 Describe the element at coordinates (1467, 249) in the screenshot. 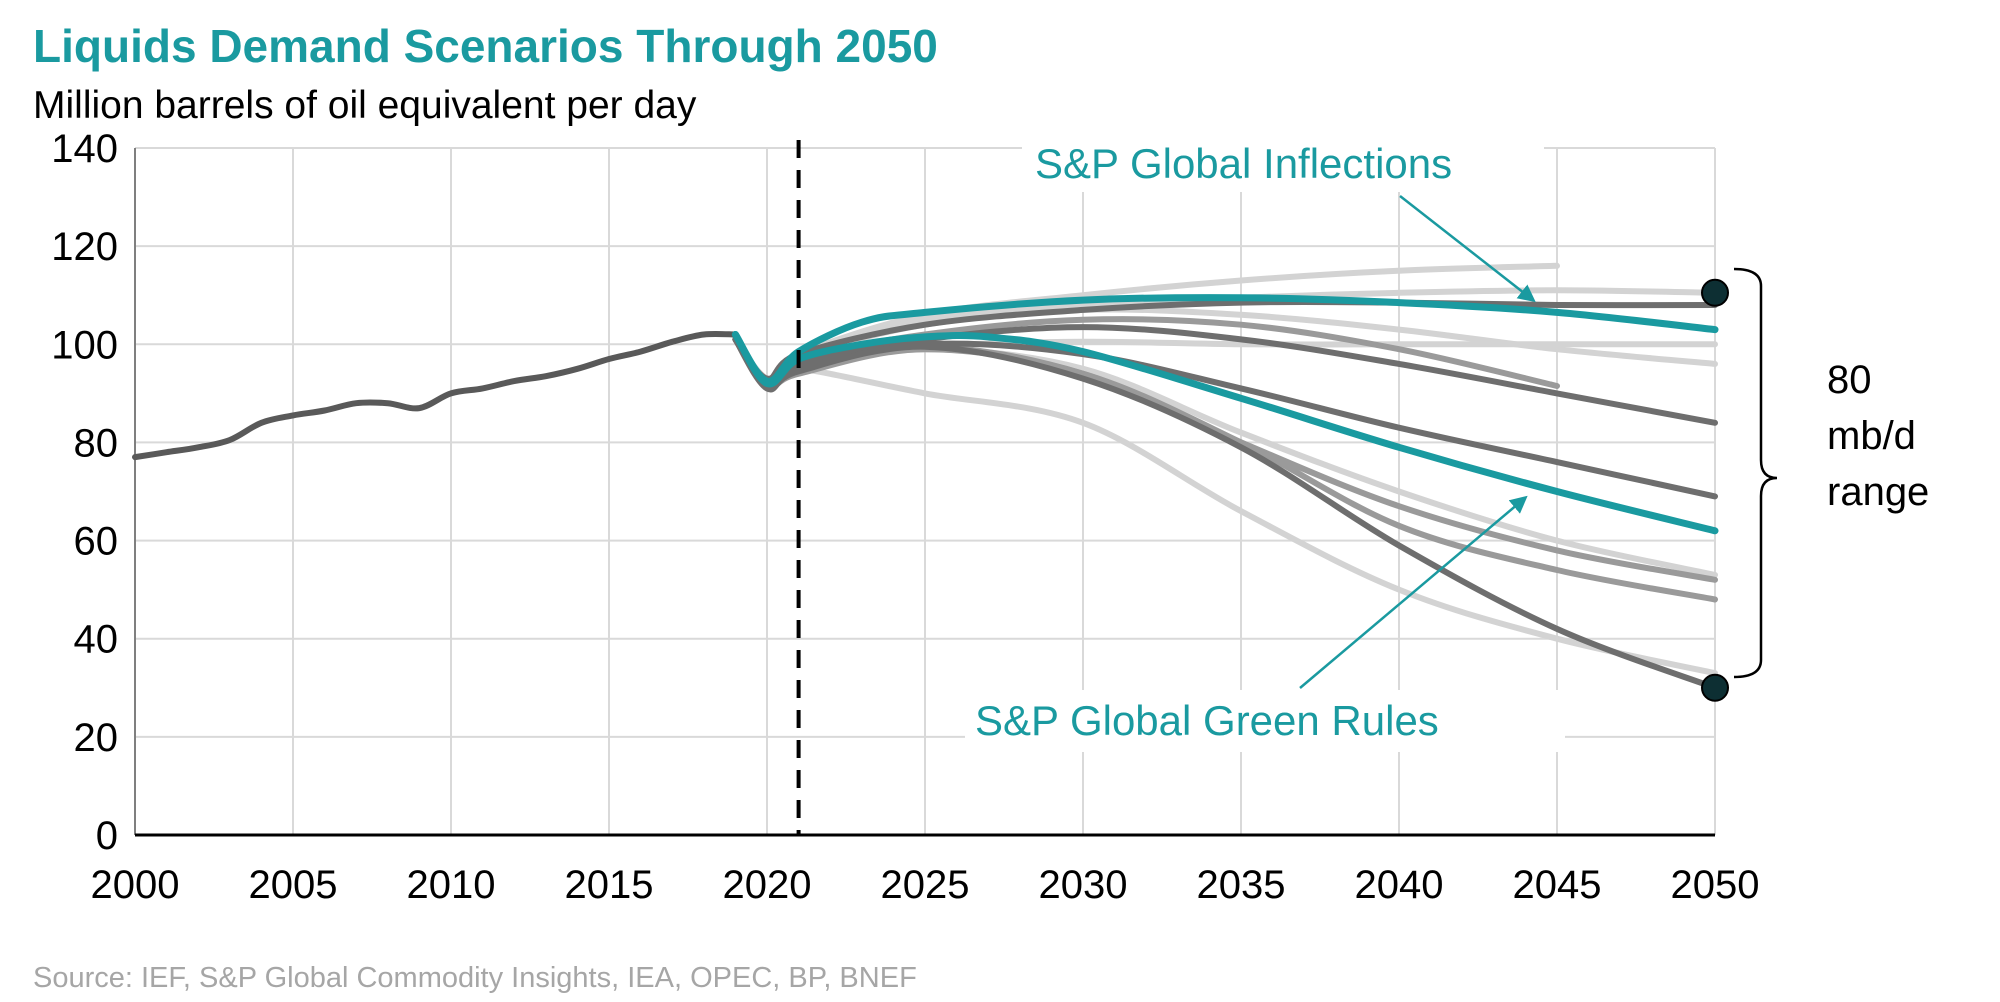

I see `inflections-arrow` at that location.